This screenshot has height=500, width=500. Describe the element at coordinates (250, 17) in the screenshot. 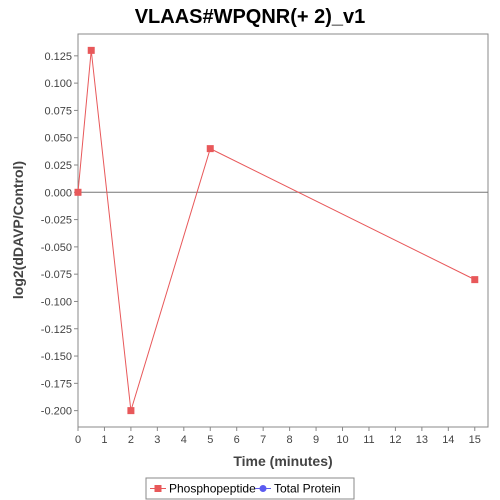

I see `chart-title: VLAAS#WPQNR(+ 2)_v1` at that location.